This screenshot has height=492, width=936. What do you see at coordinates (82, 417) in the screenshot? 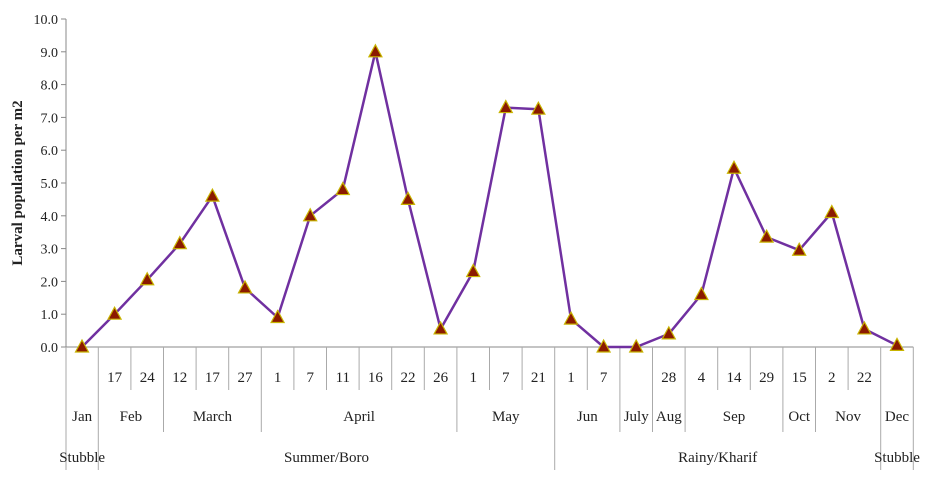
I see `month-label: Jan` at bounding box center [82, 417].